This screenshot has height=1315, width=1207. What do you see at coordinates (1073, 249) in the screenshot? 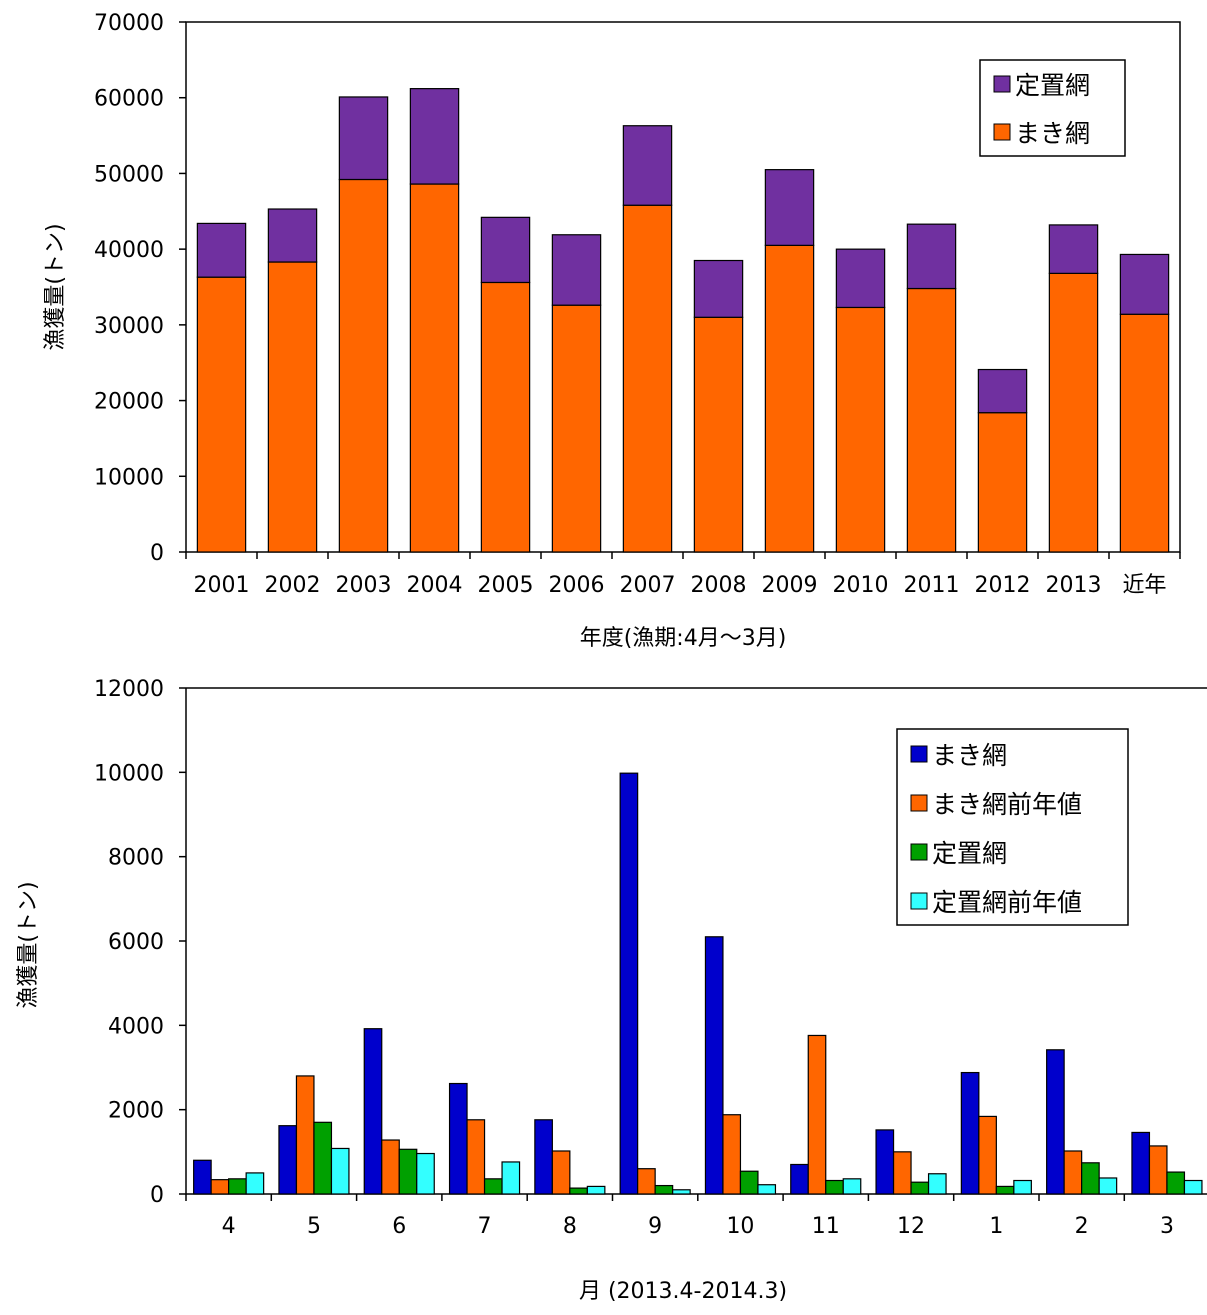
I see `bar-teichiami-2013` at bounding box center [1073, 249].